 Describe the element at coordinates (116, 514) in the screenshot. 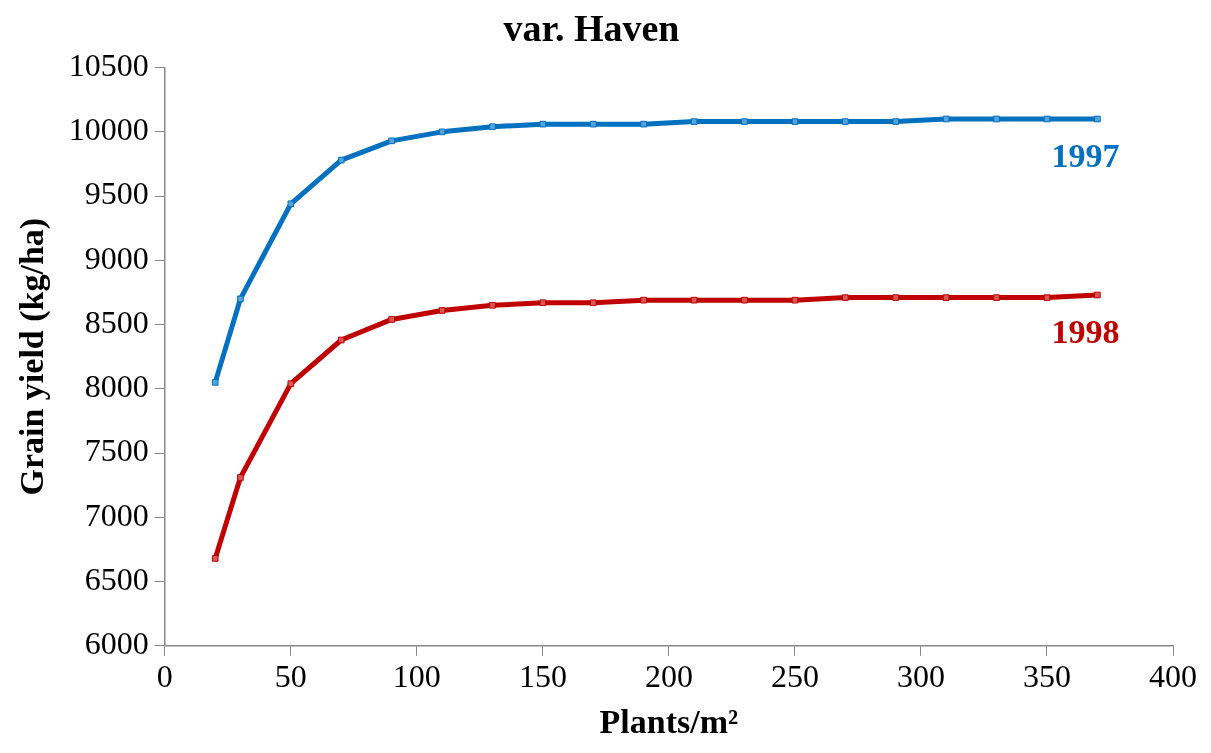

I see `y-tick-label: 7000` at that location.